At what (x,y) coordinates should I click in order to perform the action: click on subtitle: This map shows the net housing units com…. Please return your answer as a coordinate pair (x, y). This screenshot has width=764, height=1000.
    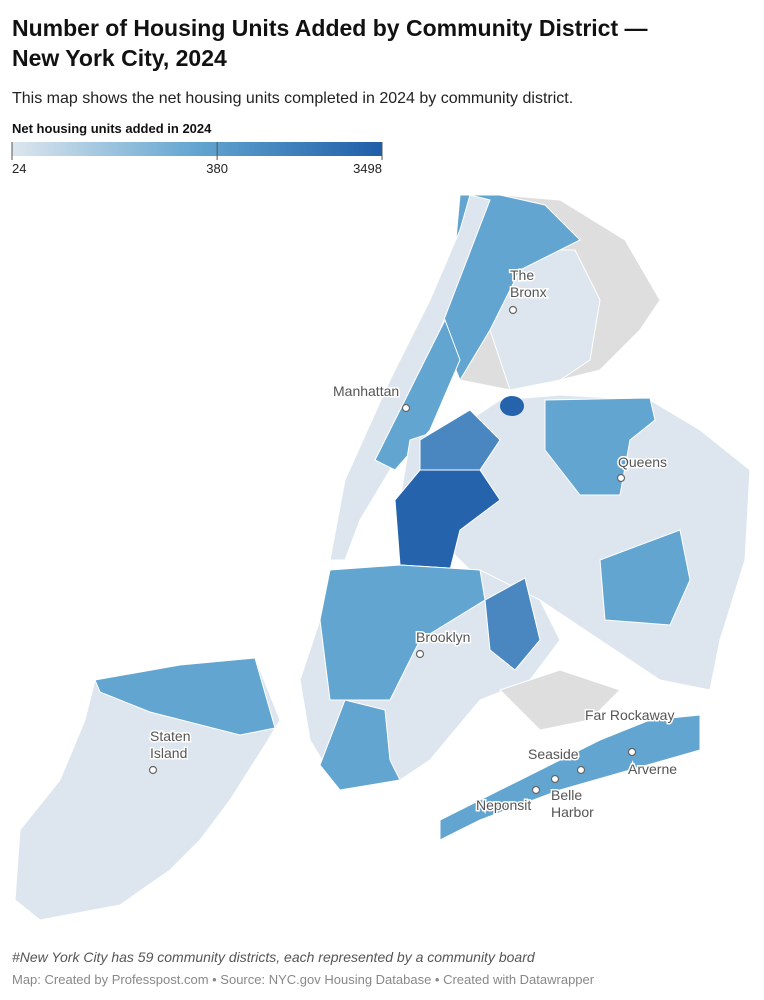
    Looking at the image, I should click on (292, 98).